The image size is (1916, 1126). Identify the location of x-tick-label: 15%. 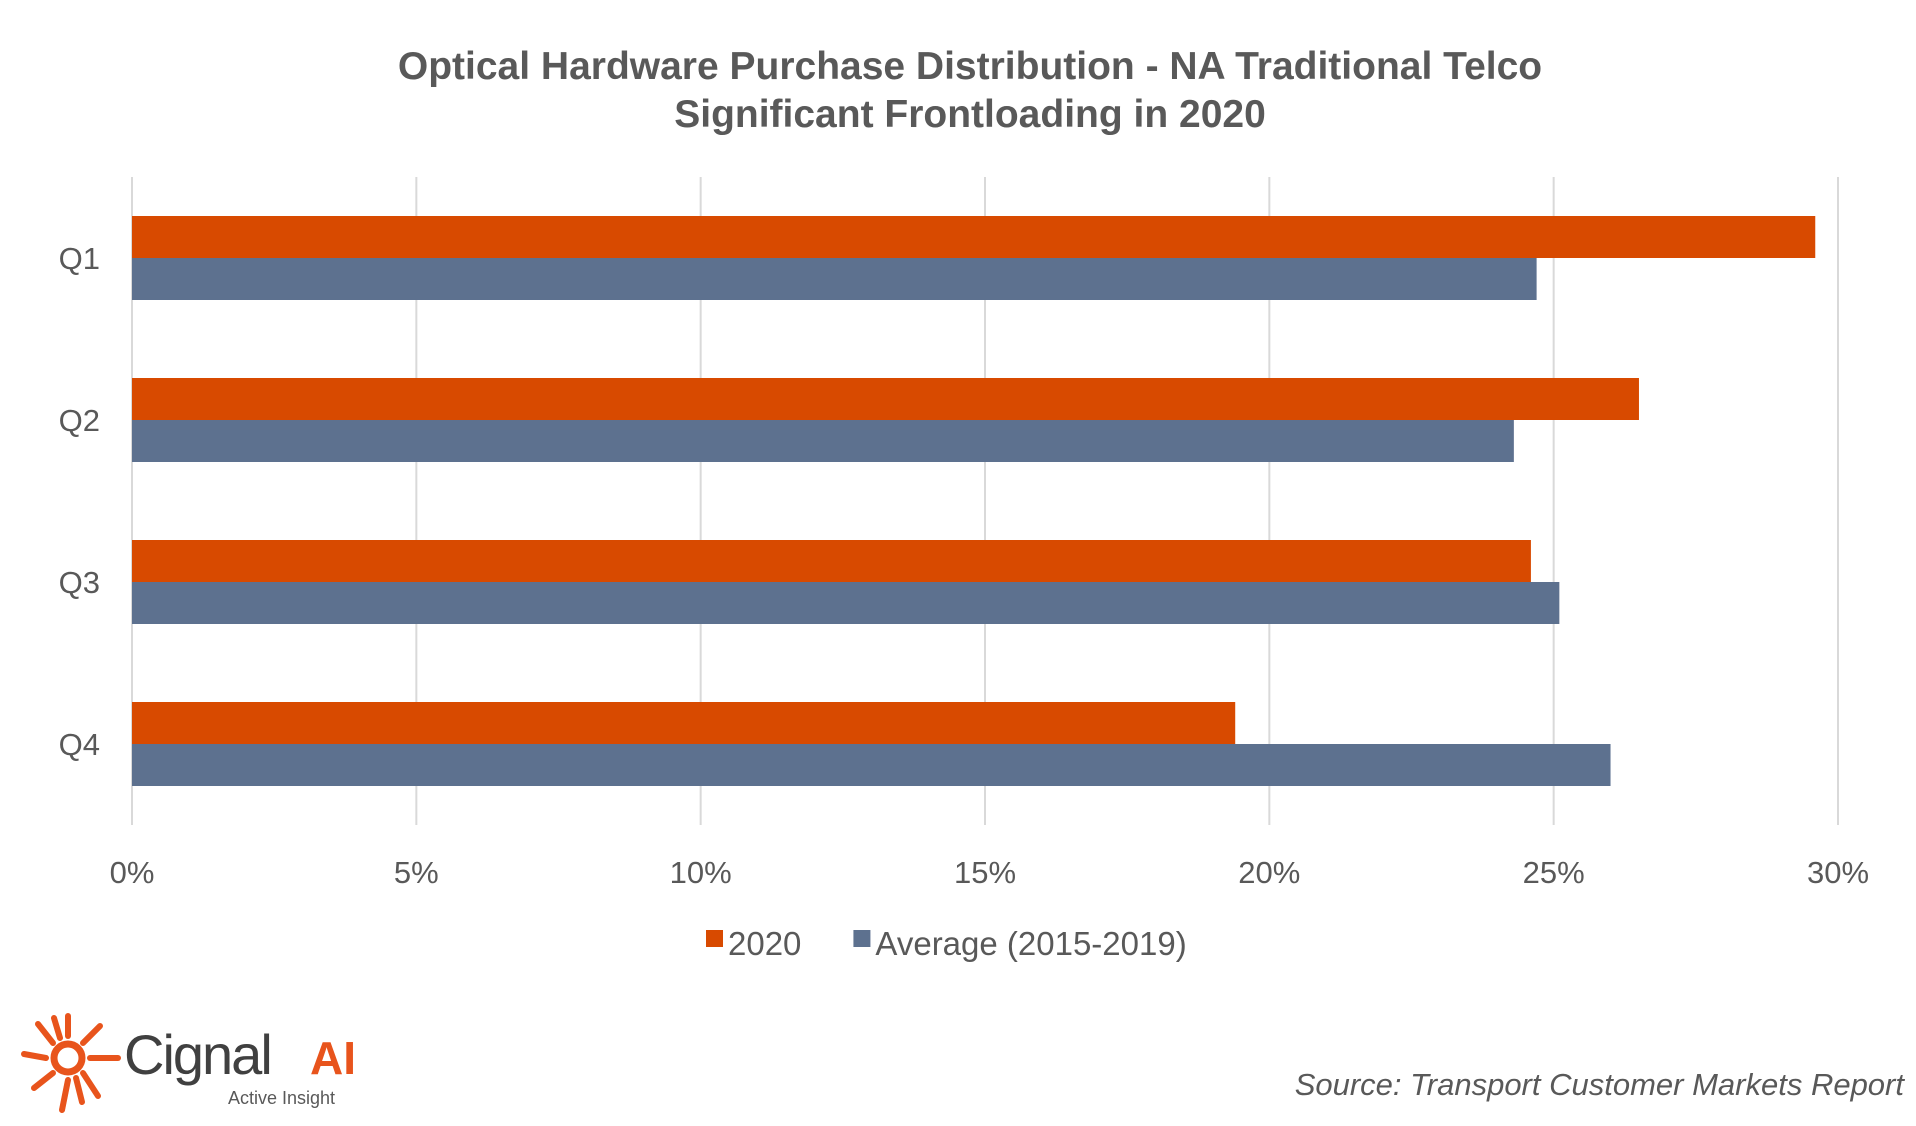
(985, 872).